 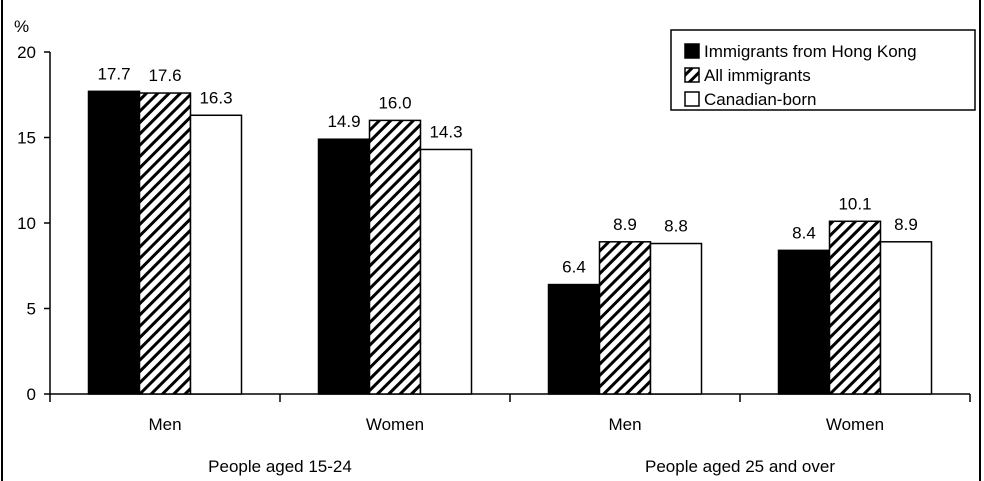 I want to click on y-tick-label: 0, so click(x=31, y=394).